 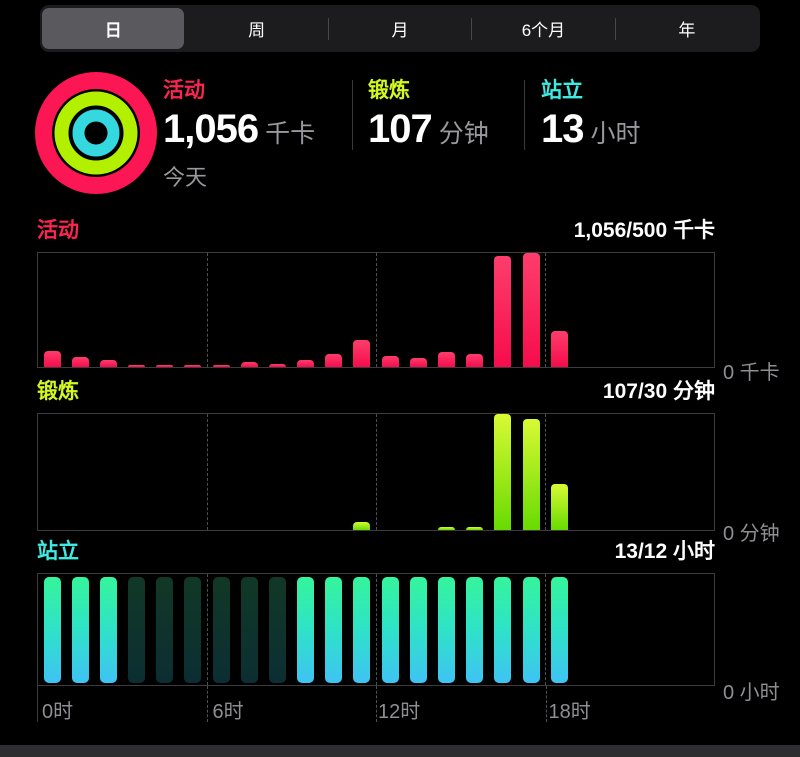 What do you see at coordinates (389, 90) in the screenshot?
I see `stat-exercise-label: 锻炼` at bounding box center [389, 90].